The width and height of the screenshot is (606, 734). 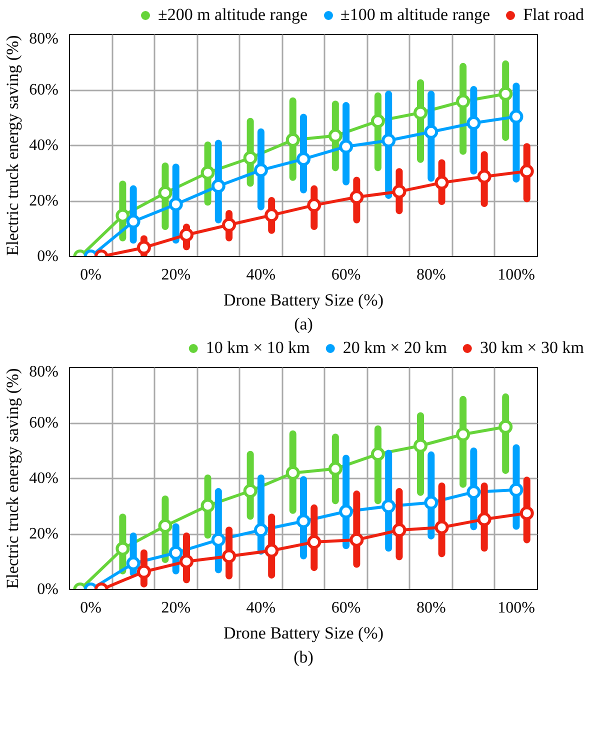 I want to click on legend-label: 30 km × 30 km, so click(x=532, y=348).